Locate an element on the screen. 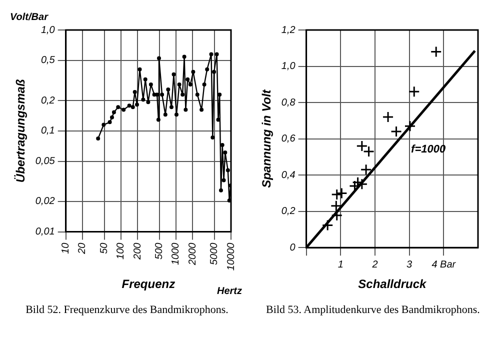  x-tick-label: 1 is located at coordinates (341, 264).